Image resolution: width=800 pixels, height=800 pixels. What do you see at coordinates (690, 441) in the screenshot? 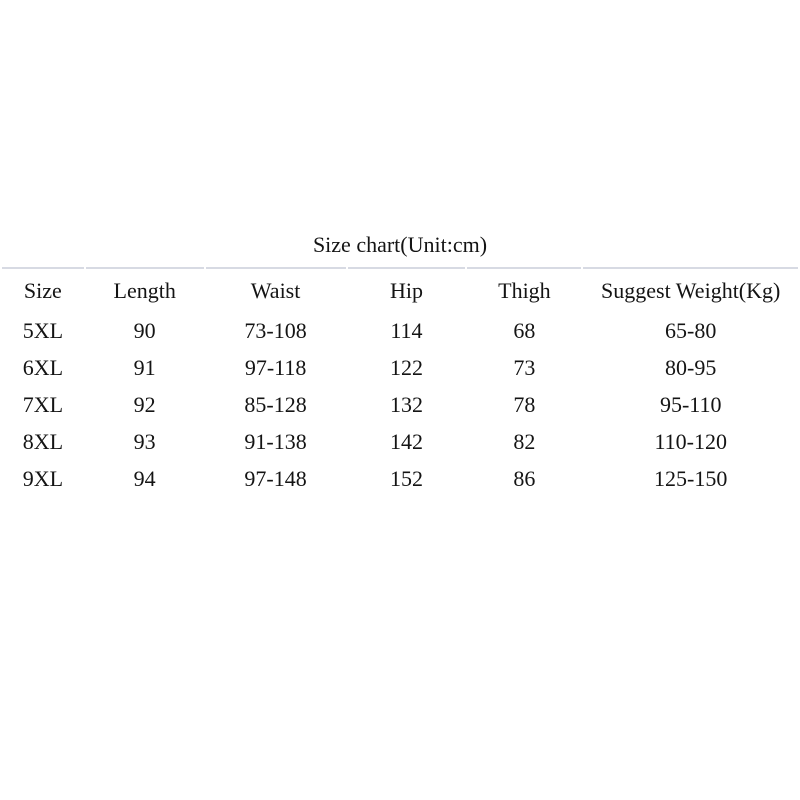
I see `table-cell: 110-120` at bounding box center [690, 441].